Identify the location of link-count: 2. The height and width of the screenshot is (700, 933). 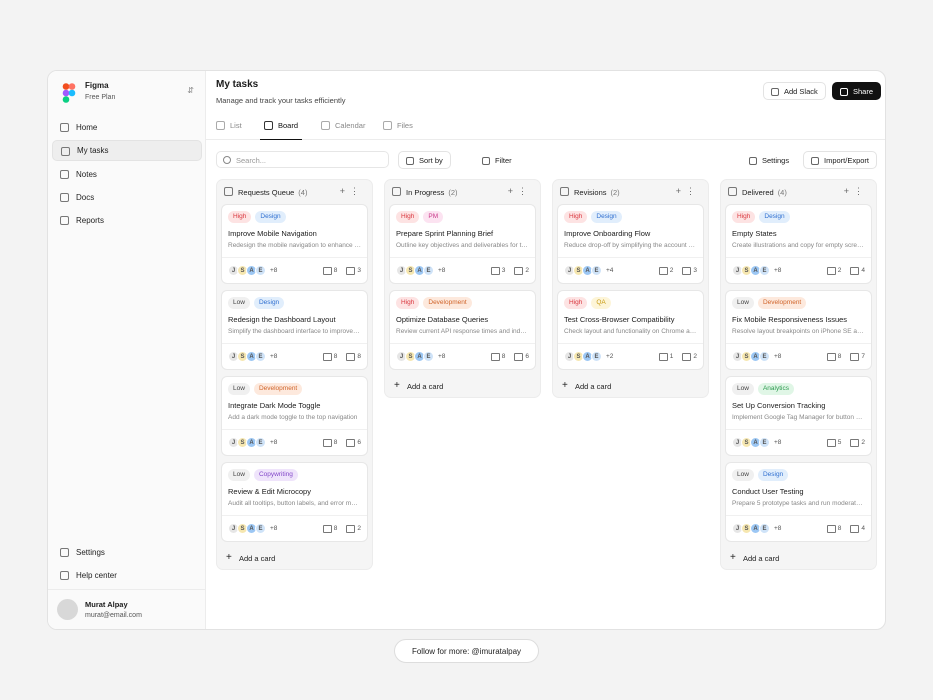
(857, 443).